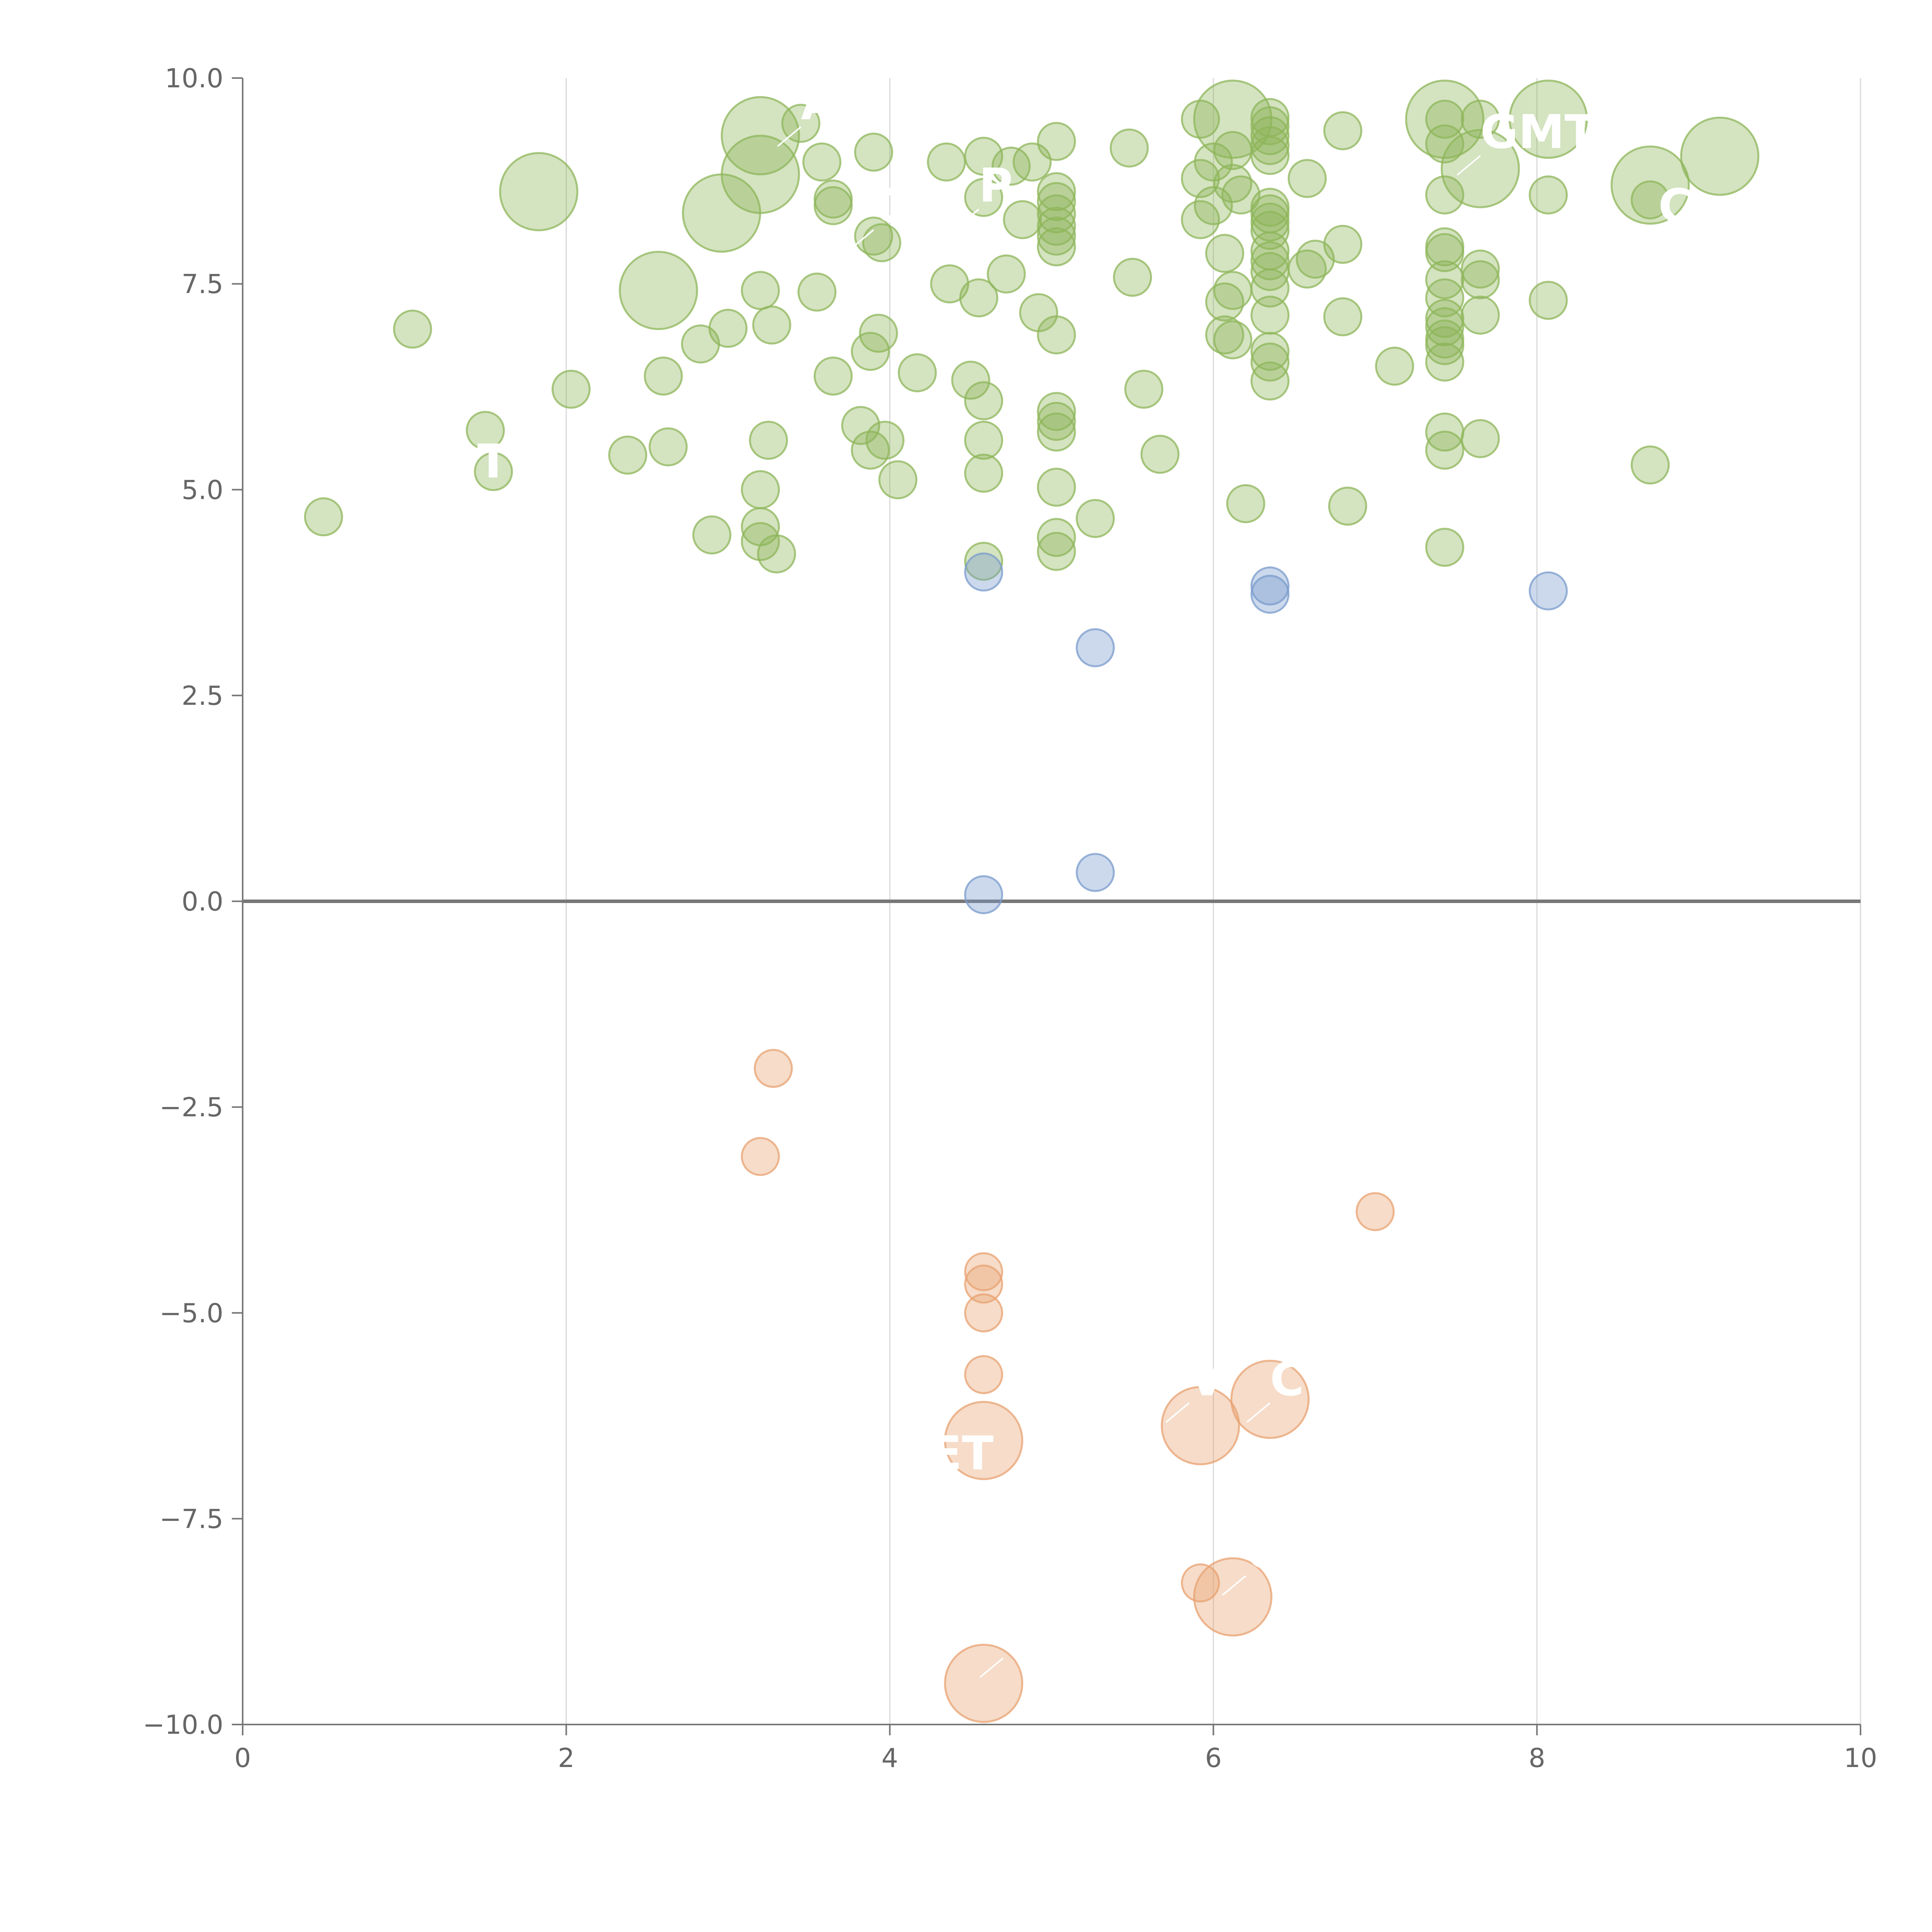 Image resolution: width=1932 pixels, height=1932 pixels. What do you see at coordinates (192, 1313) in the screenshot?
I see `y-tick-label: −5.0` at bounding box center [192, 1313].